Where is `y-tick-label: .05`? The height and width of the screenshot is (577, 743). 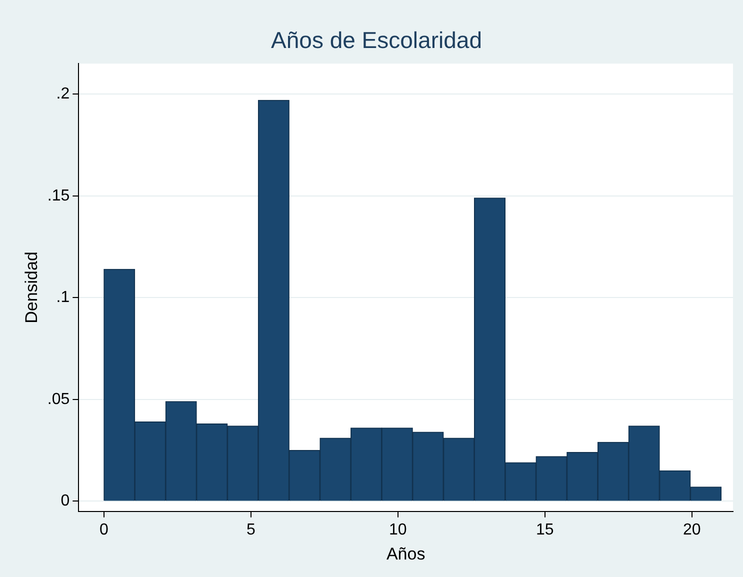 y-tick-label: .05 is located at coordinates (58, 399).